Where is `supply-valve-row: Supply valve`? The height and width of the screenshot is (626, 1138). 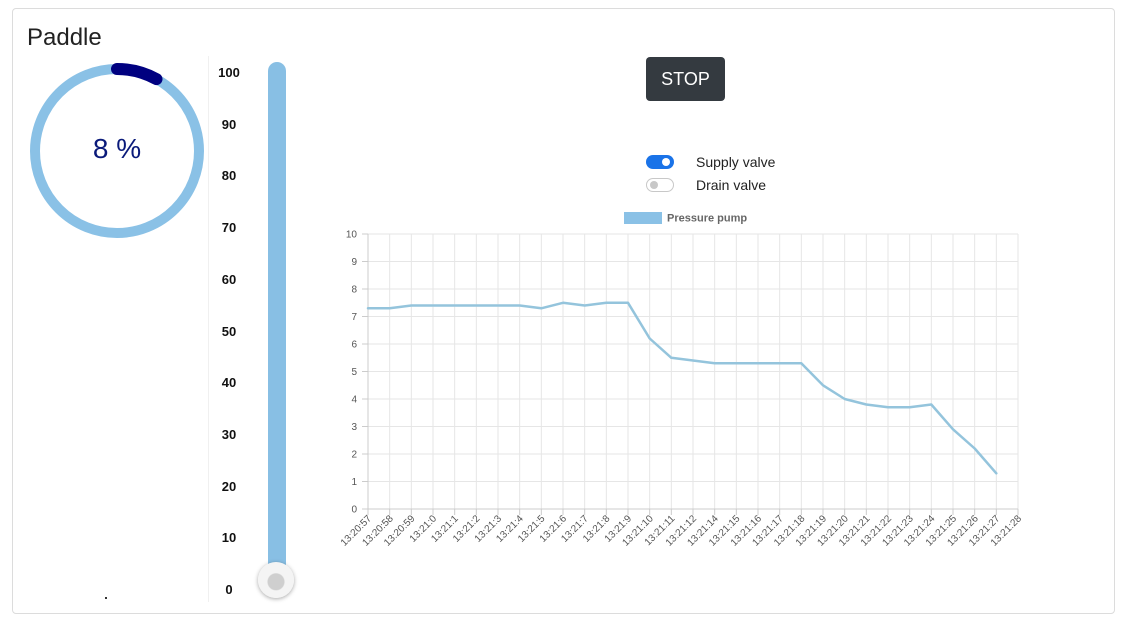 supply-valve-row: Supply valve is located at coordinates (710, 162).